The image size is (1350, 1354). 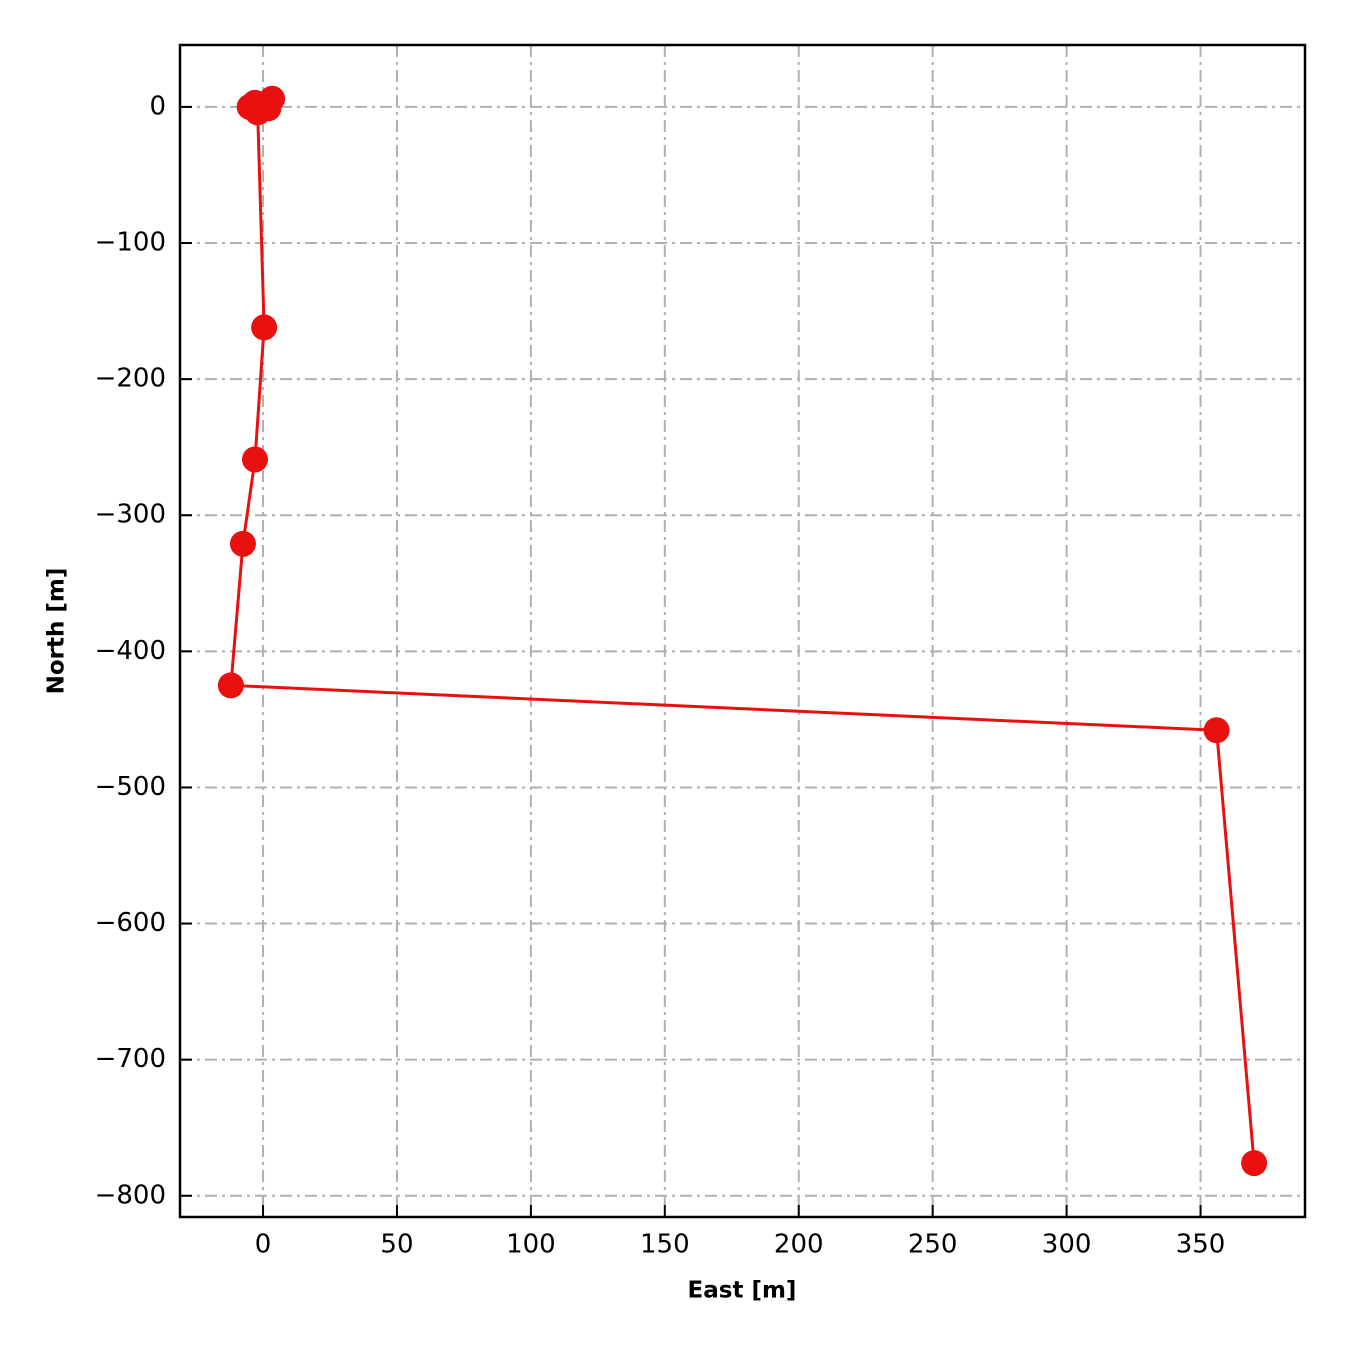 I want to click on x-tick-label: 100, so click(x=531, y=1245).